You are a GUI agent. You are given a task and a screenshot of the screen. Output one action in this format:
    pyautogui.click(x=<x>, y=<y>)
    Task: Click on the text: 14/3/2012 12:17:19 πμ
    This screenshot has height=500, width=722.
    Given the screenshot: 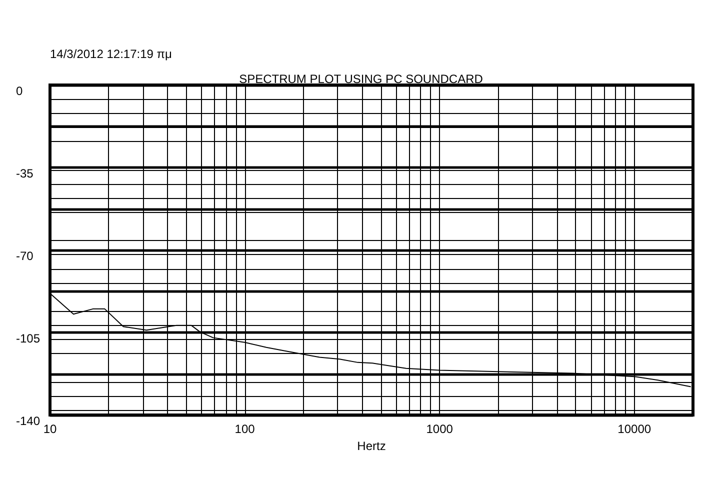 What is the action you would take?
    pyautogui.click(x=111, y=54)
    